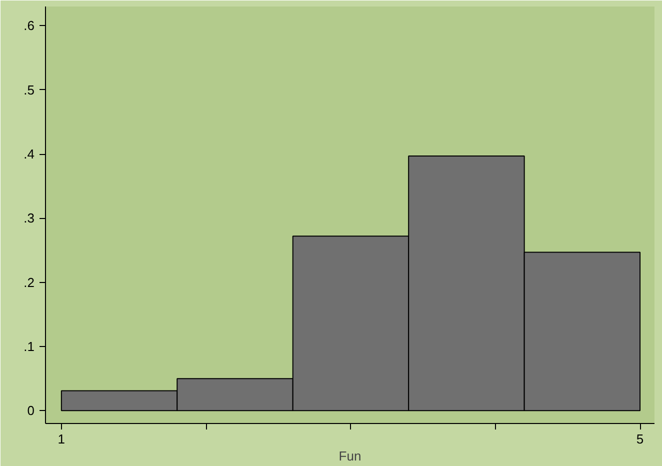 The image size is (662, 466). I want to click on y-tick-label: .2, so click(29, 282).